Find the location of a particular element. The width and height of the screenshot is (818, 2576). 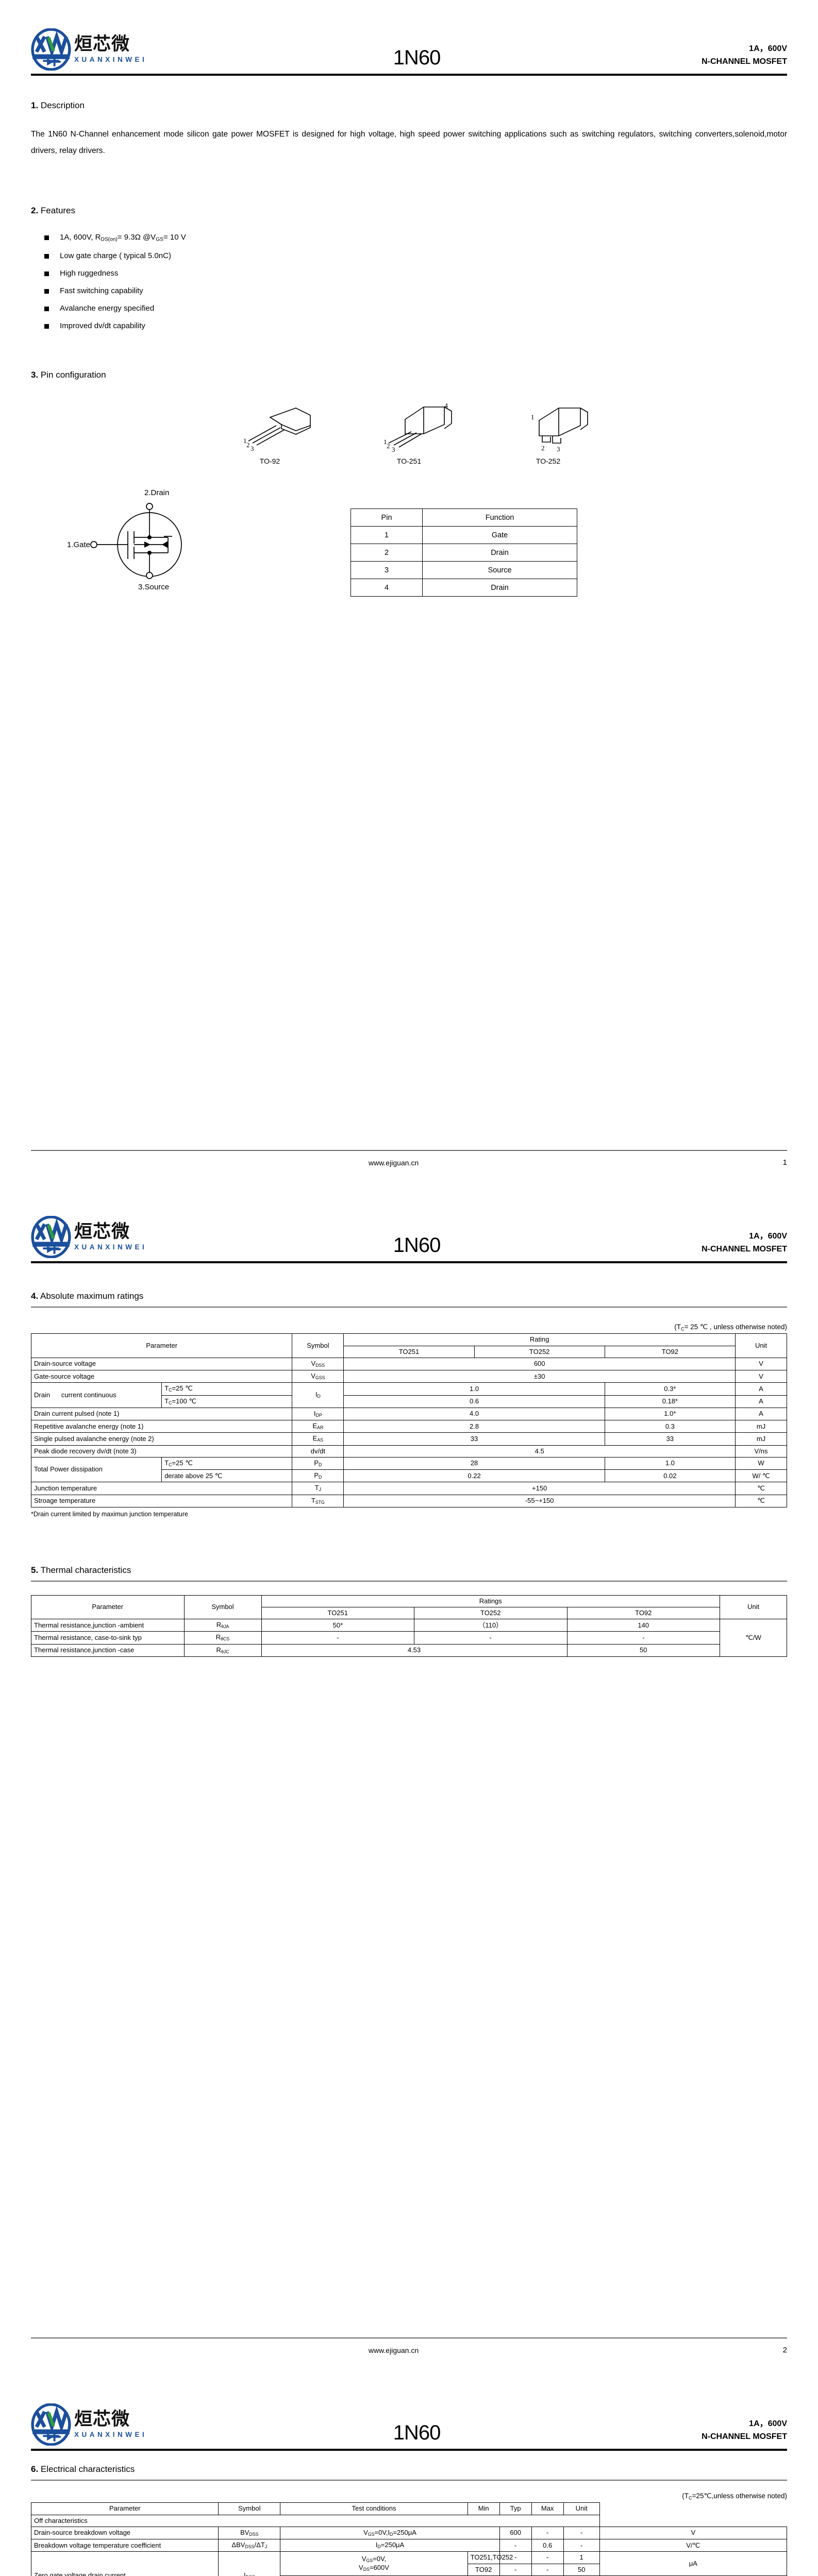

table-cell: μA is located at coordinates (693, 2564).